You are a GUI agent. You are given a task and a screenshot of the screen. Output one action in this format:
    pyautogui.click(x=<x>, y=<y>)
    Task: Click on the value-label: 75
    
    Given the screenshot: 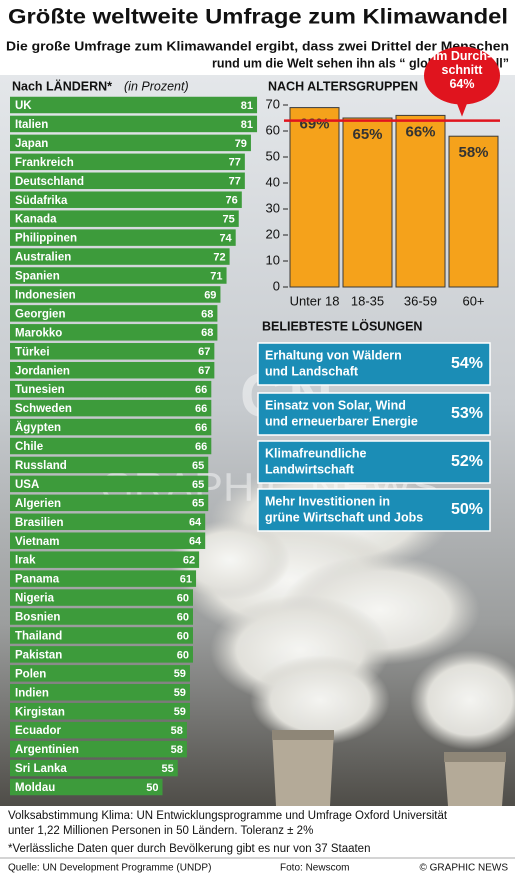 What is the action you would take?
    pyautogui.click(x=229, y=220)
    